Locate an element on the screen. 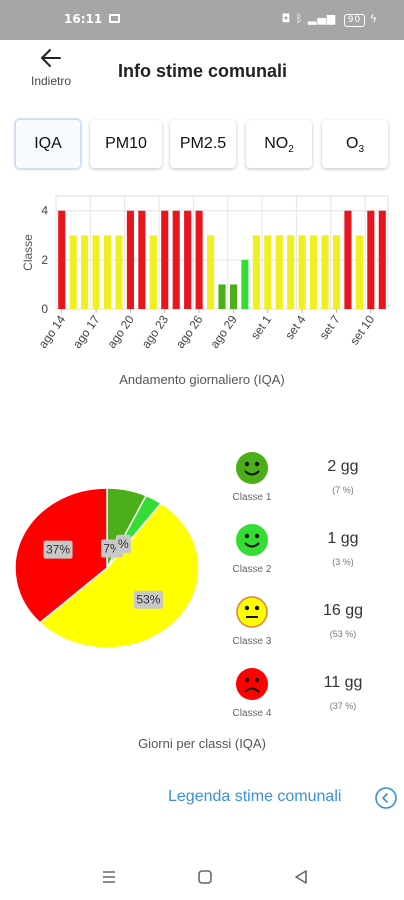 This screenshot has width=404, height=900. pie-label-2: % is located at coordinates (123, 543).